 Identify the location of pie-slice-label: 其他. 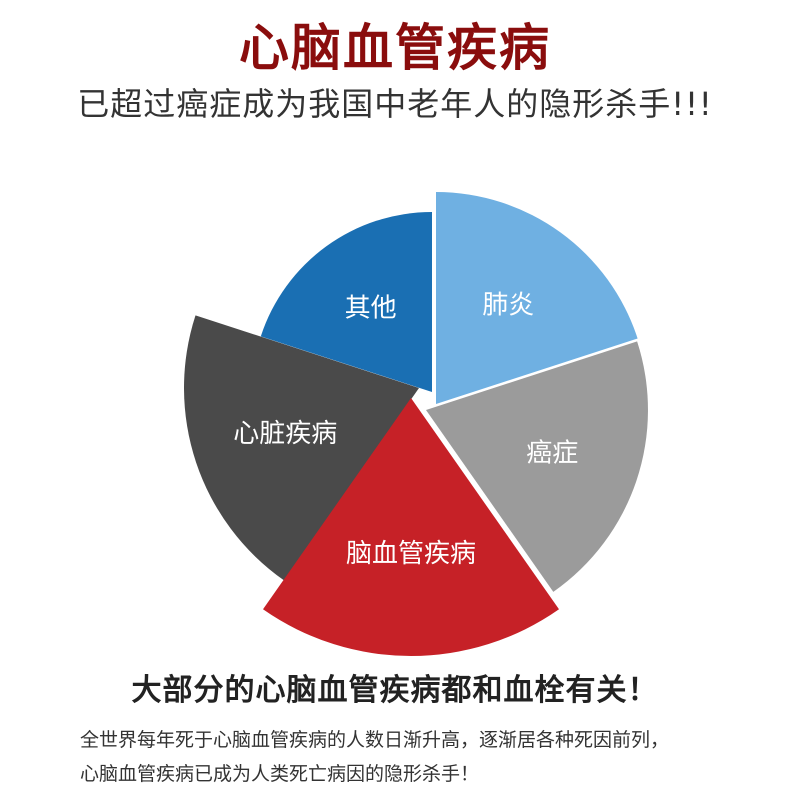
(371, 309).